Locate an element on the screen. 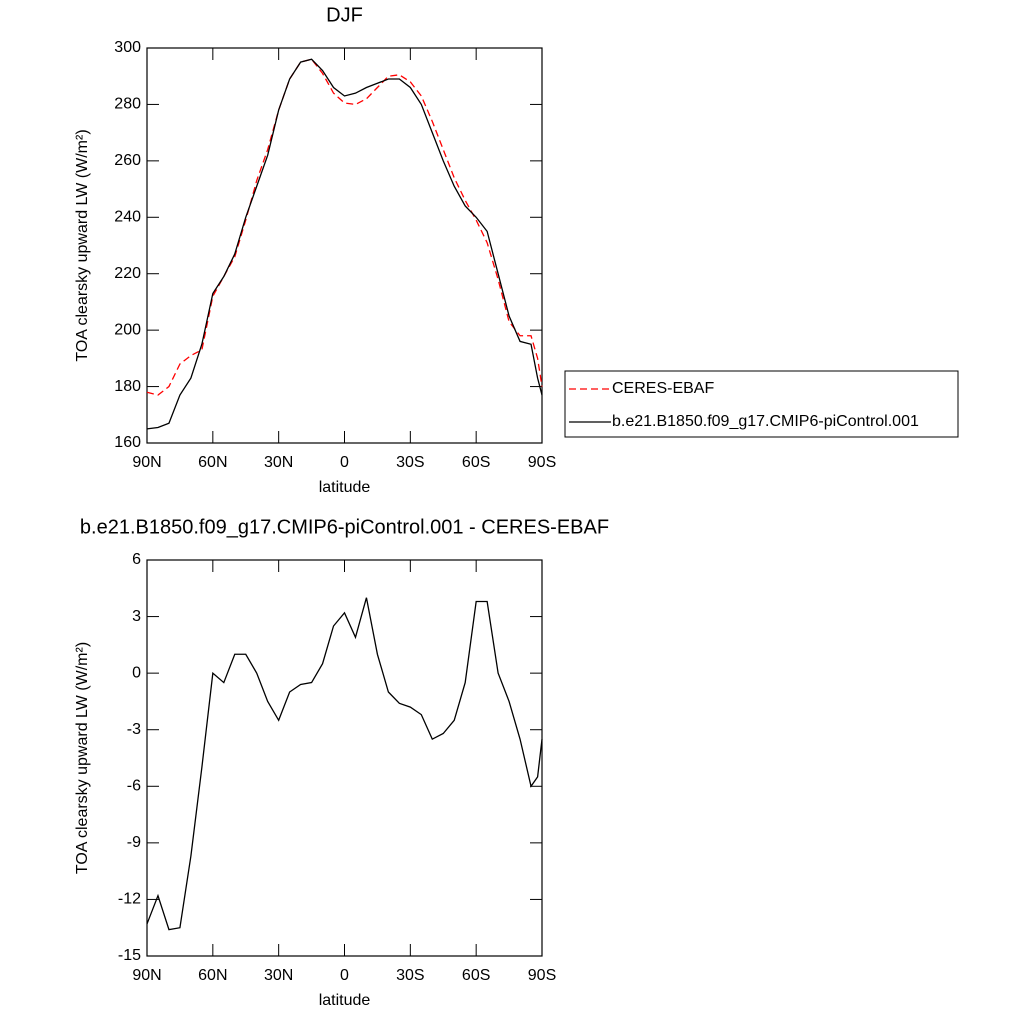 The image size is (1024, 1024). y-tick-label: -9 is located at coordinates (134, 842).